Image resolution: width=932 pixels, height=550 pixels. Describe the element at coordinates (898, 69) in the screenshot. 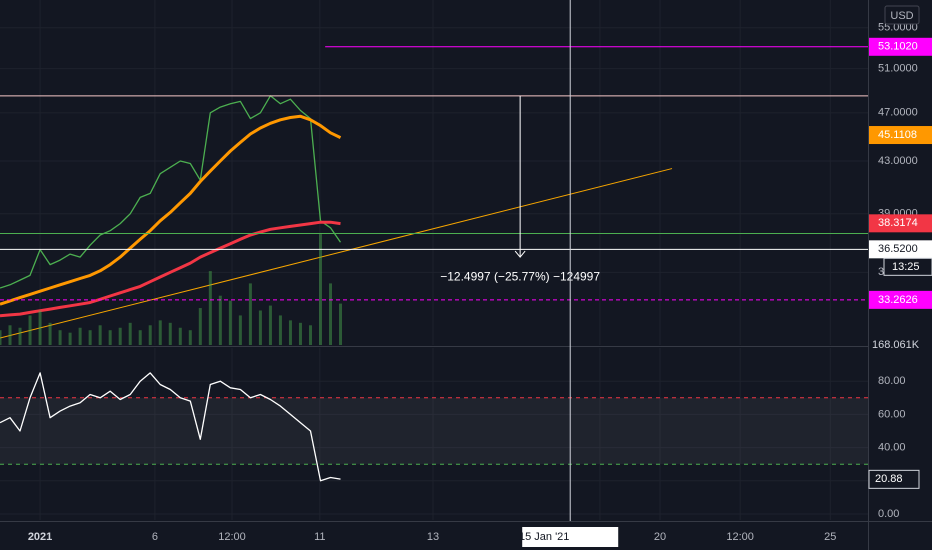

I see `y-tick-label: 51.0000` at that location.